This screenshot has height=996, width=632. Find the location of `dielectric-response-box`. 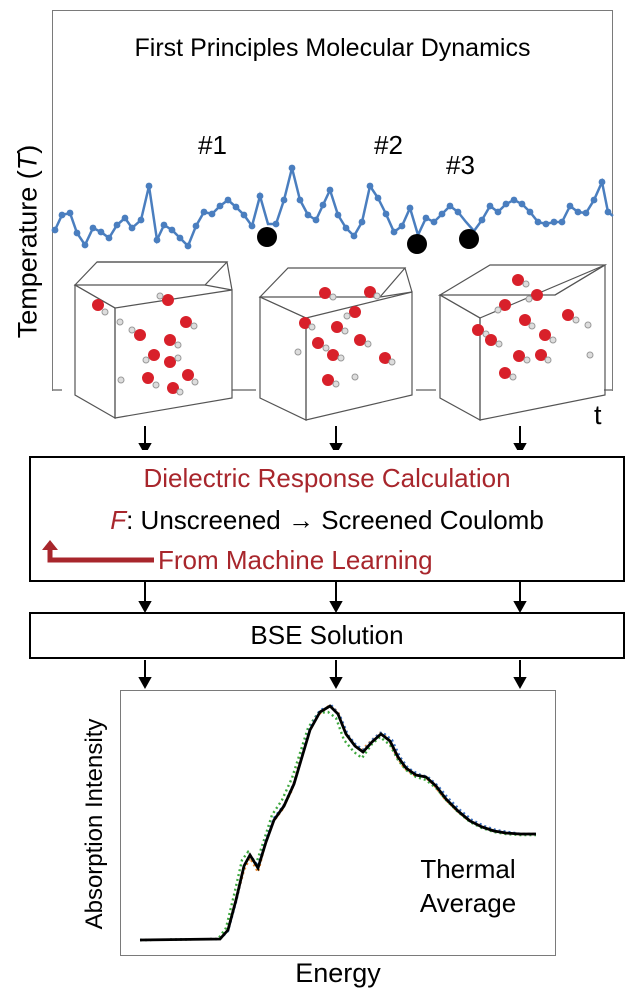

dielectric-response-box is located at coordinates (327, 519).